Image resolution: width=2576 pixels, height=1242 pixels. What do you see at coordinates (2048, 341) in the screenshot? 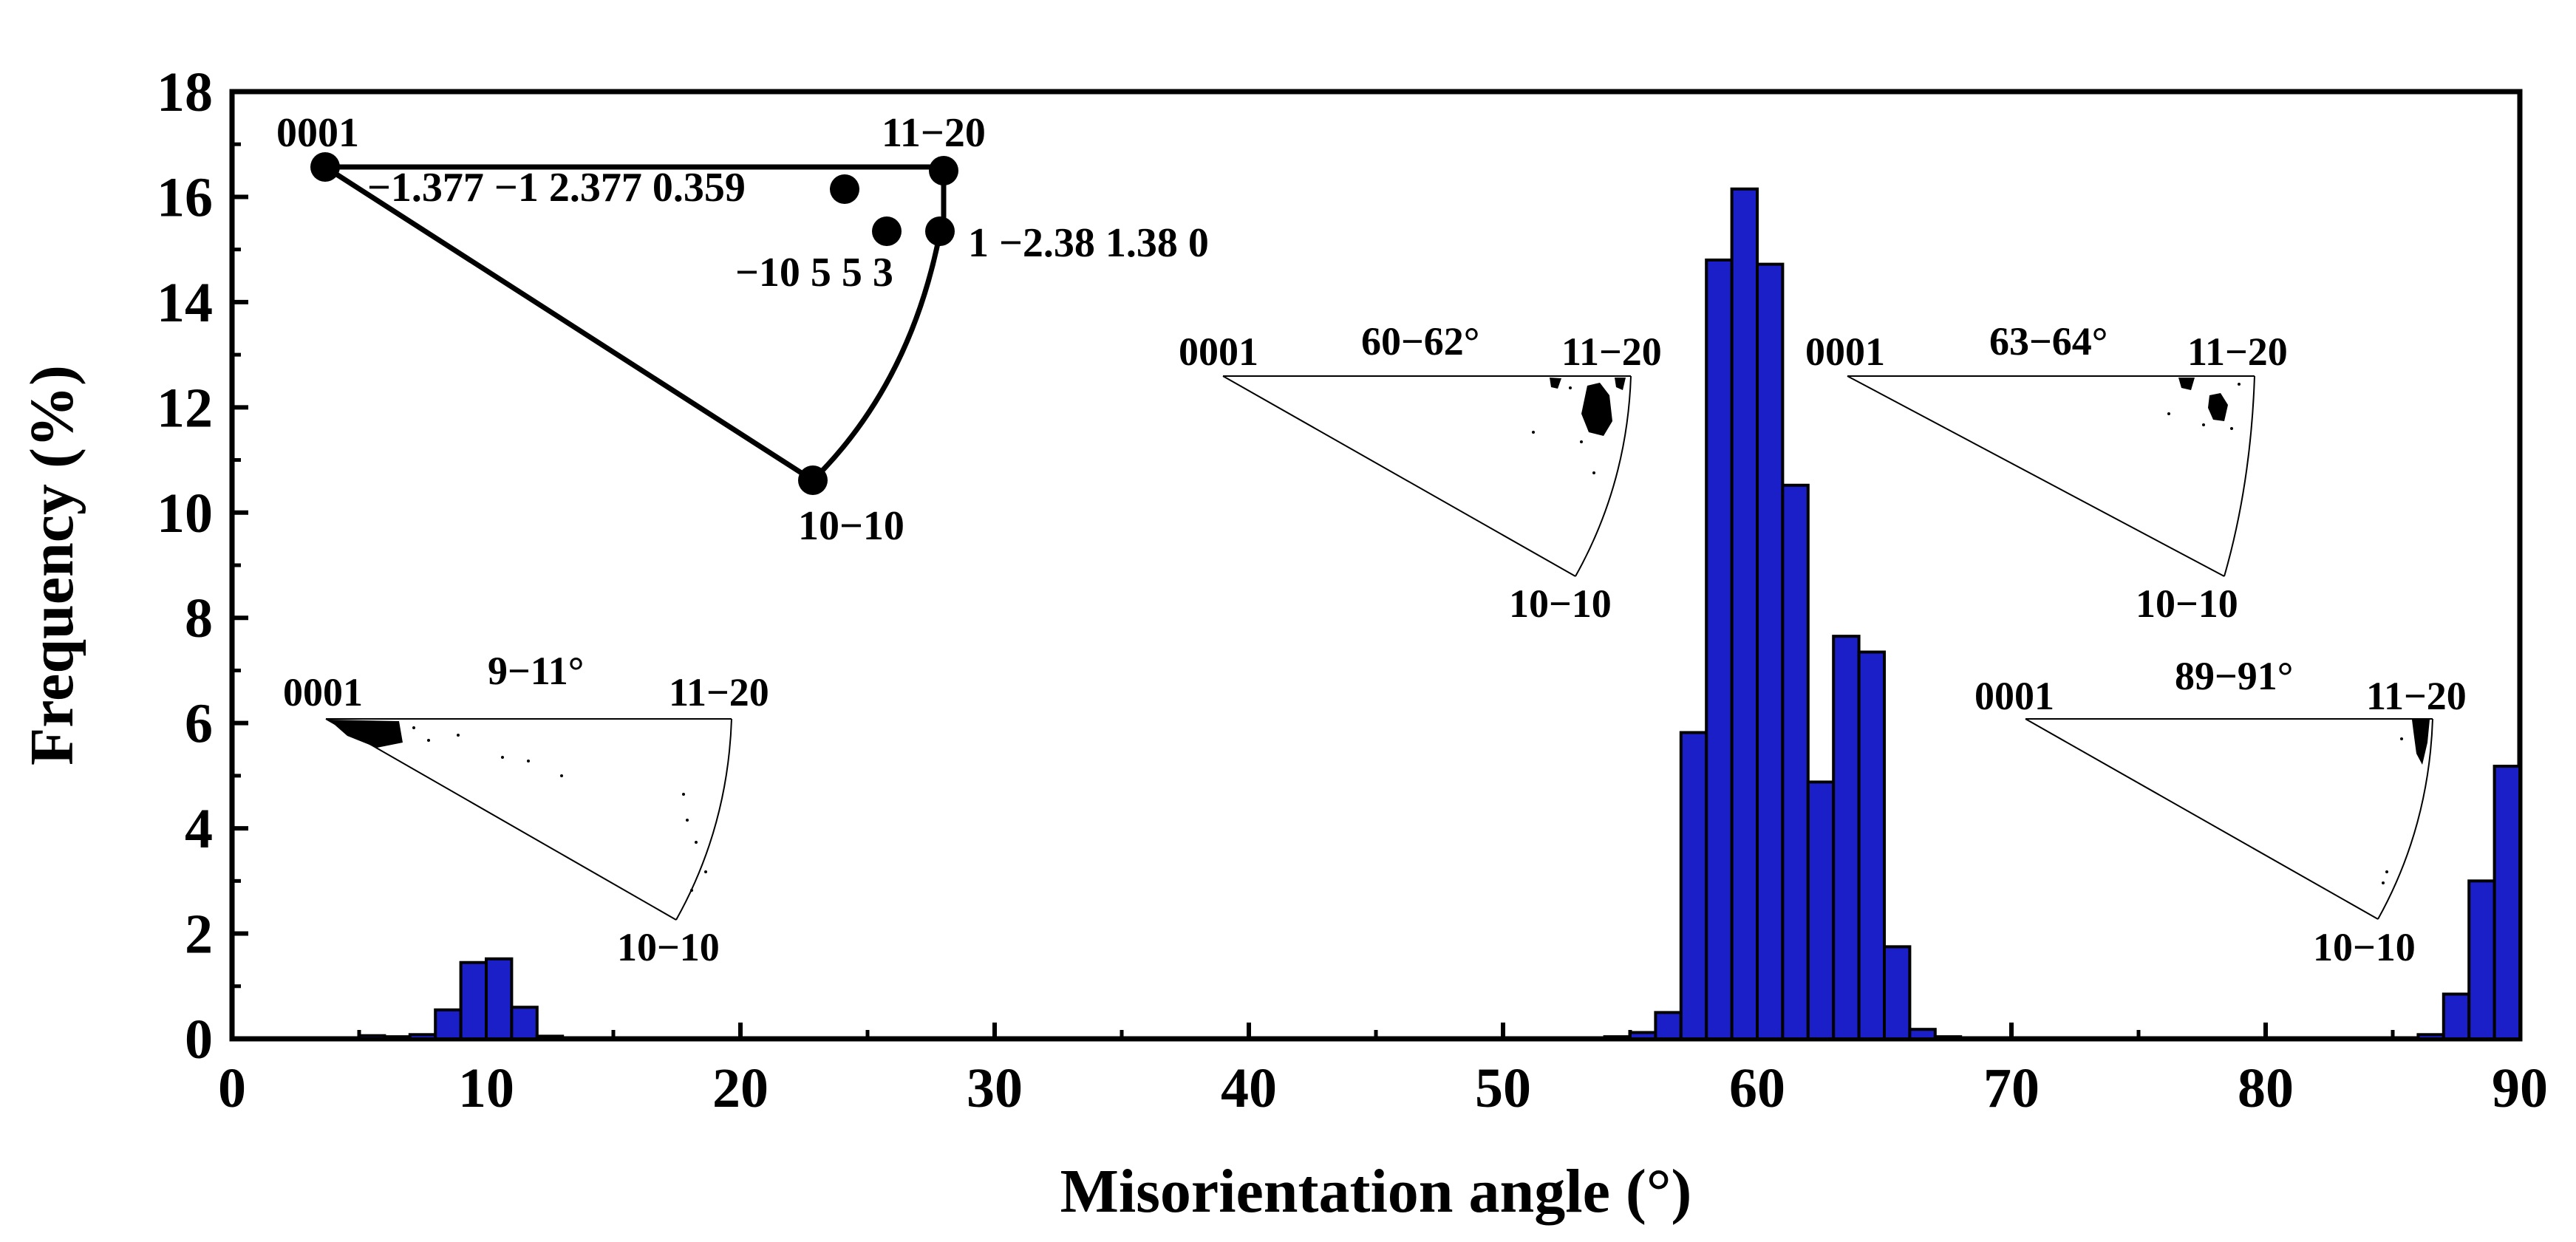
I see `inset-range-label: 63−64°` at bounding box center [2048, 341].